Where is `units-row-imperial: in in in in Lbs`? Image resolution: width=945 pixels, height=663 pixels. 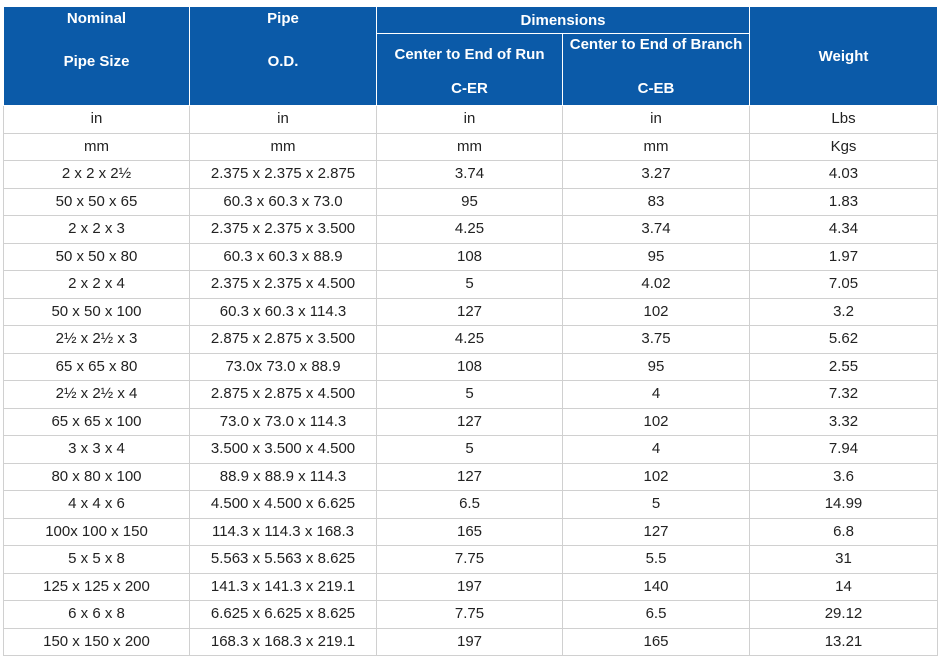
units-row-imperial: in in in in Lbs is located at coordinates (470, 119).